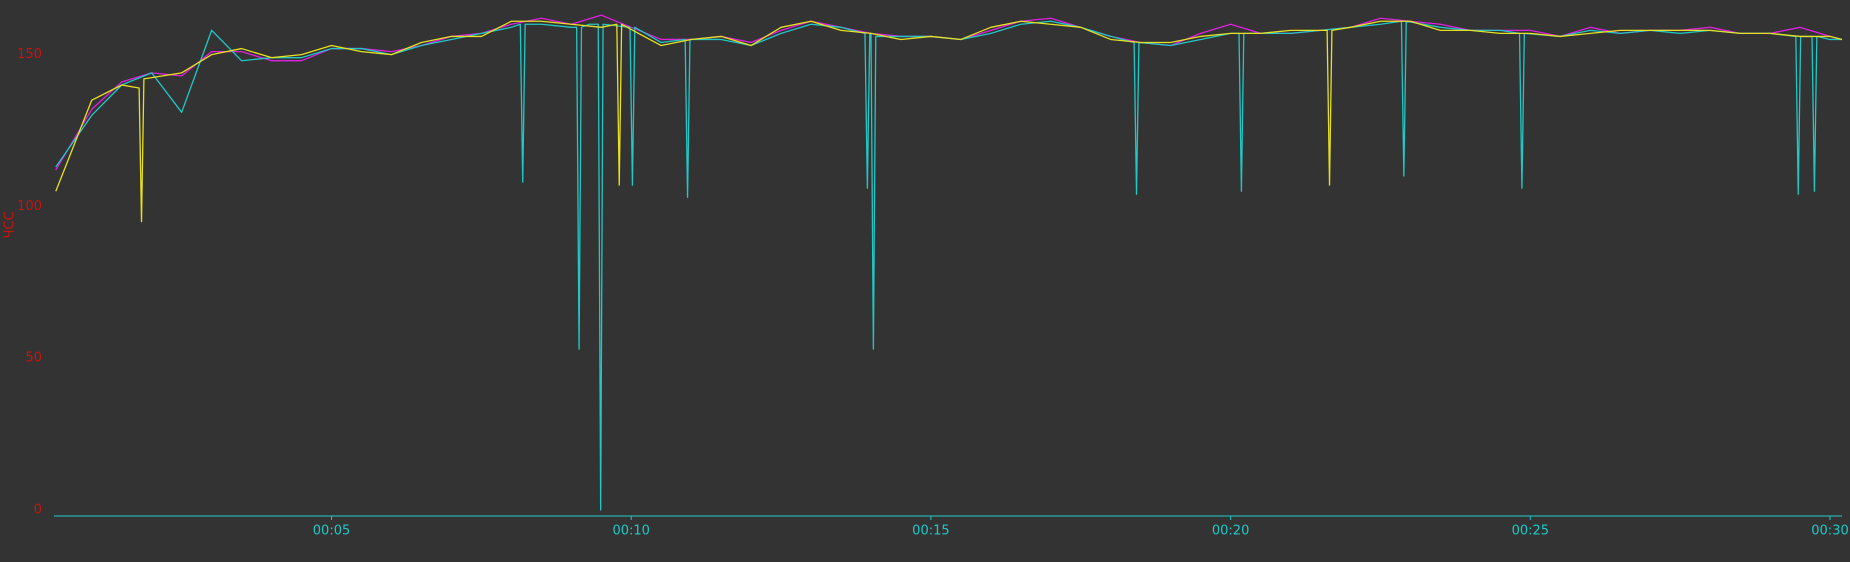 The image size is (1850, 562). I want to click on y-axis-label: ЧСС, so click(10, 224).